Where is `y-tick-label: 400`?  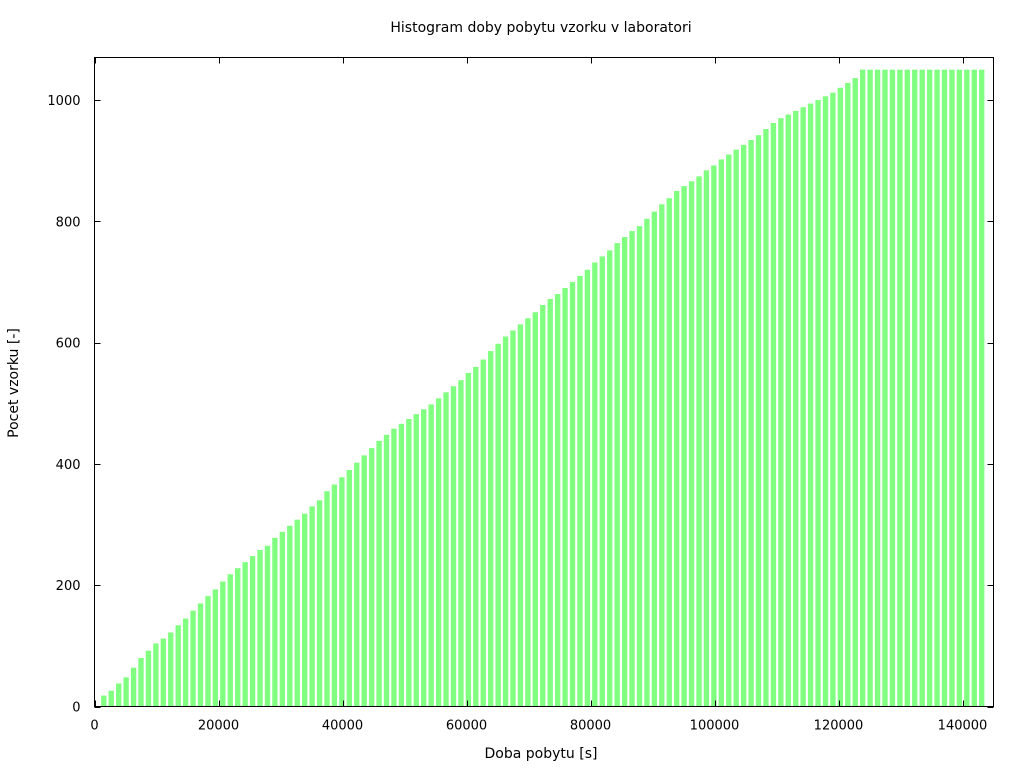 y-tick-label: 400 is located at coordinates (68, 465).